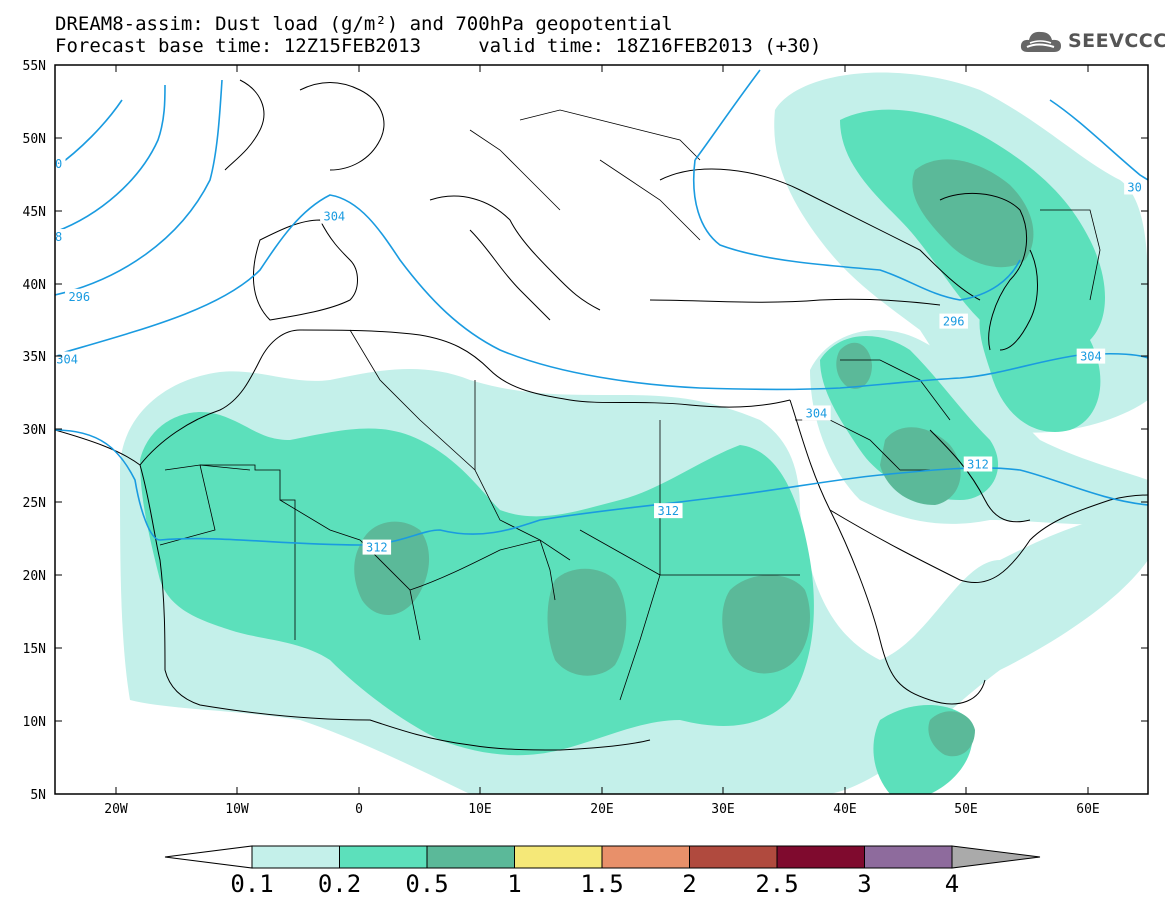  What do you see at coordinates (34, 649) in the screenshot?
I see `lat-label: 15N` at bounding box center [34, 649].